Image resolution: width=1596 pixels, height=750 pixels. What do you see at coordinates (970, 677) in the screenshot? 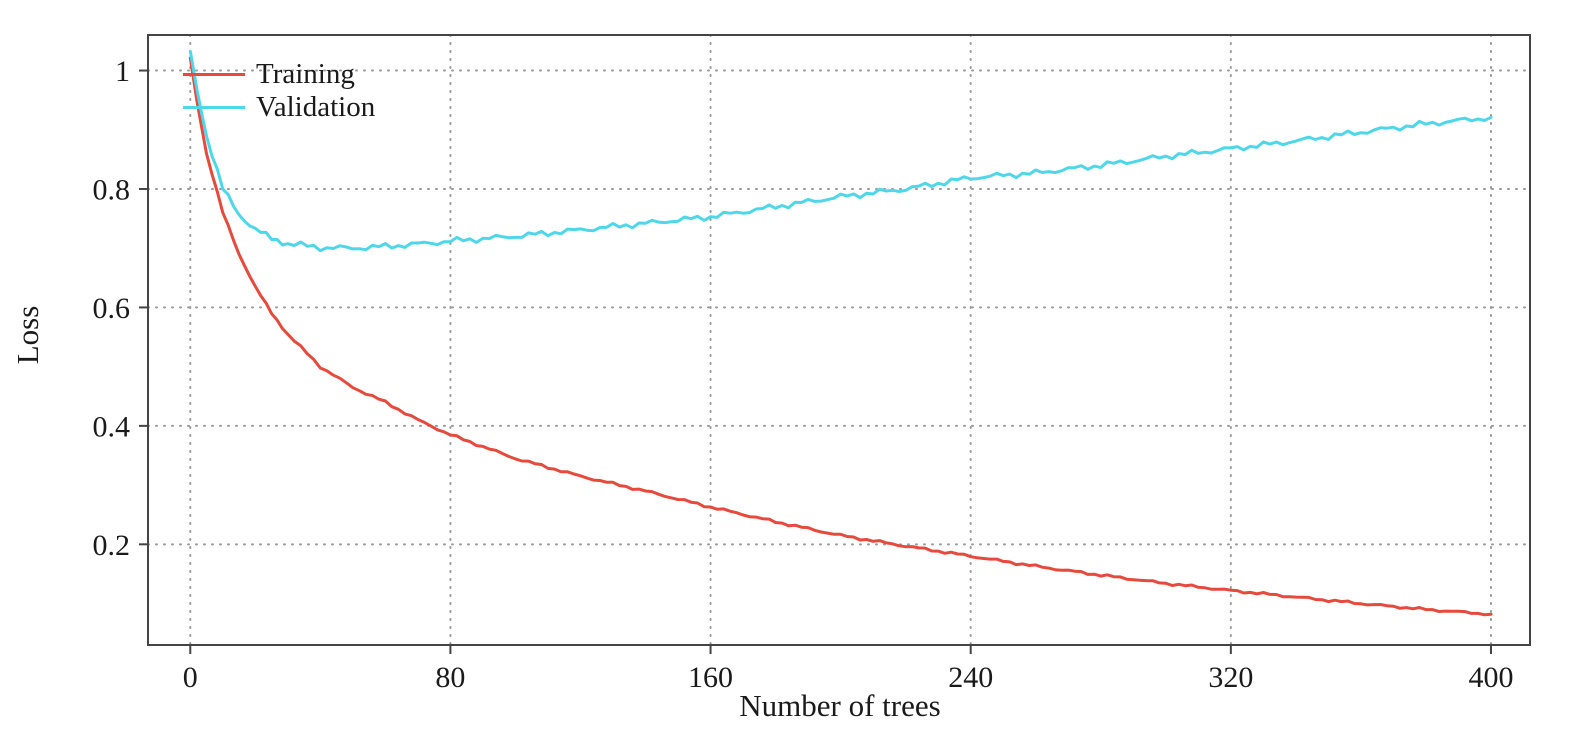
I see `x-tick-label: 240` at bounding box center [970, 677].